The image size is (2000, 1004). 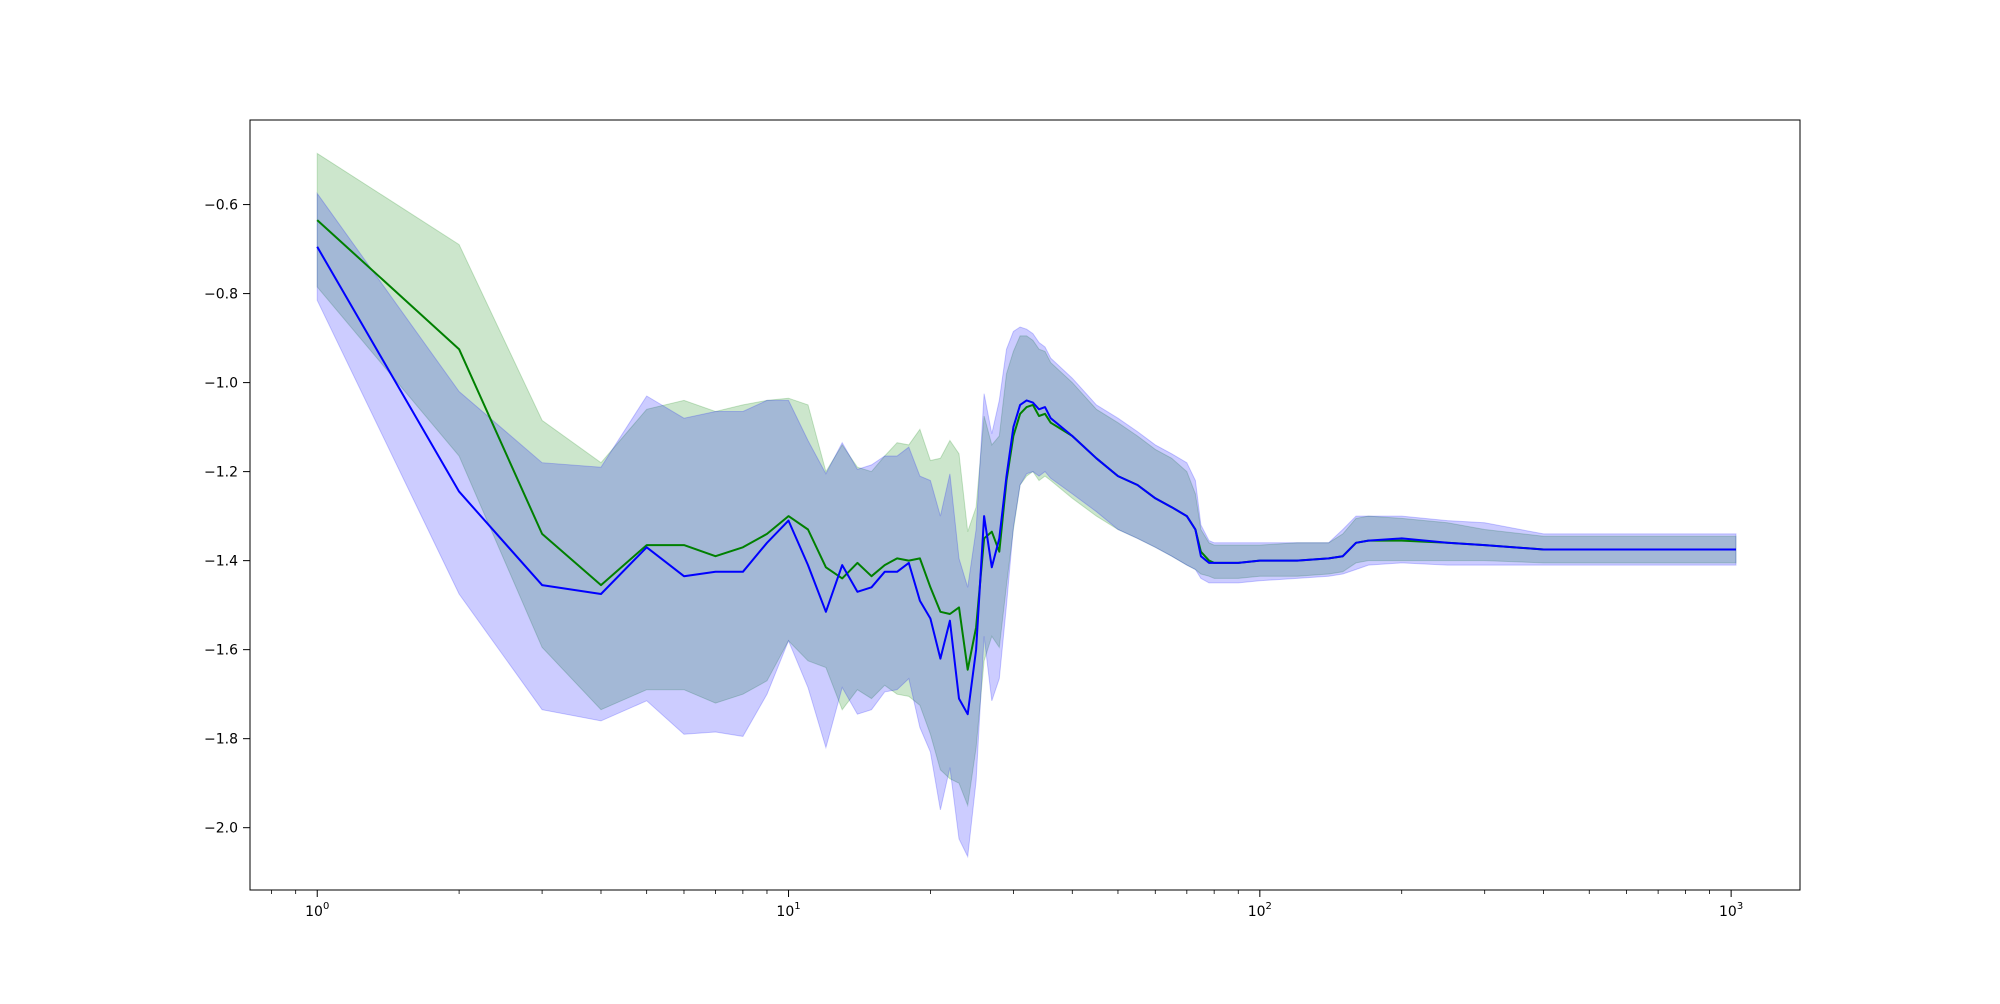 I want to click on y-tick-label: −1.4, so click(x=221, y=562).